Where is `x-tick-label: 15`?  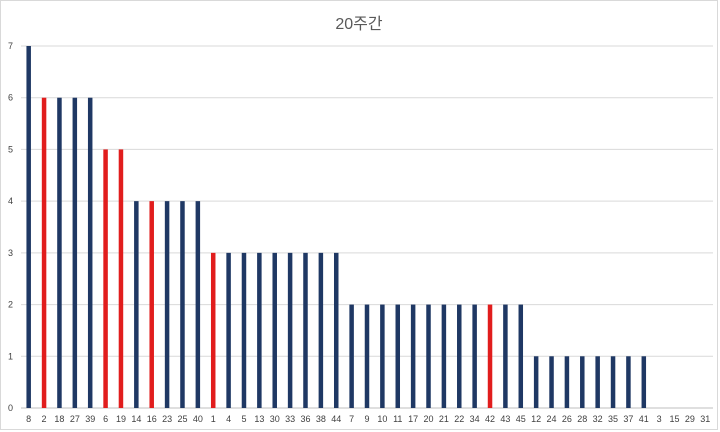
x-tick-label: 15 is located at coordinates (675, 419).